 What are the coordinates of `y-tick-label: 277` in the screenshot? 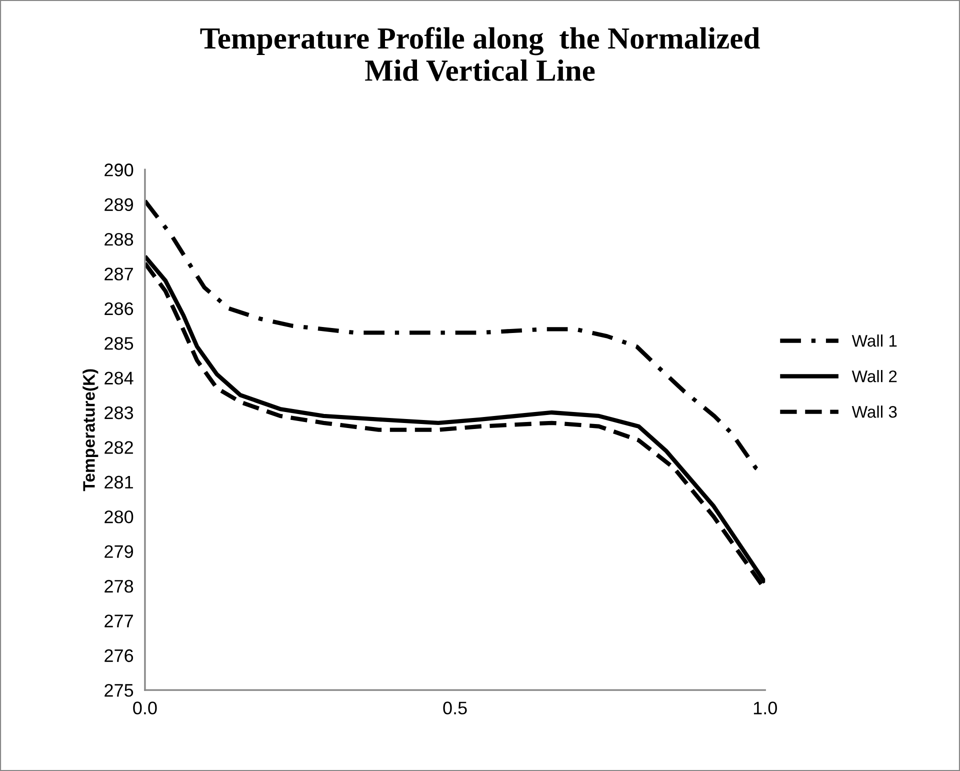 It's located at (118, 621).